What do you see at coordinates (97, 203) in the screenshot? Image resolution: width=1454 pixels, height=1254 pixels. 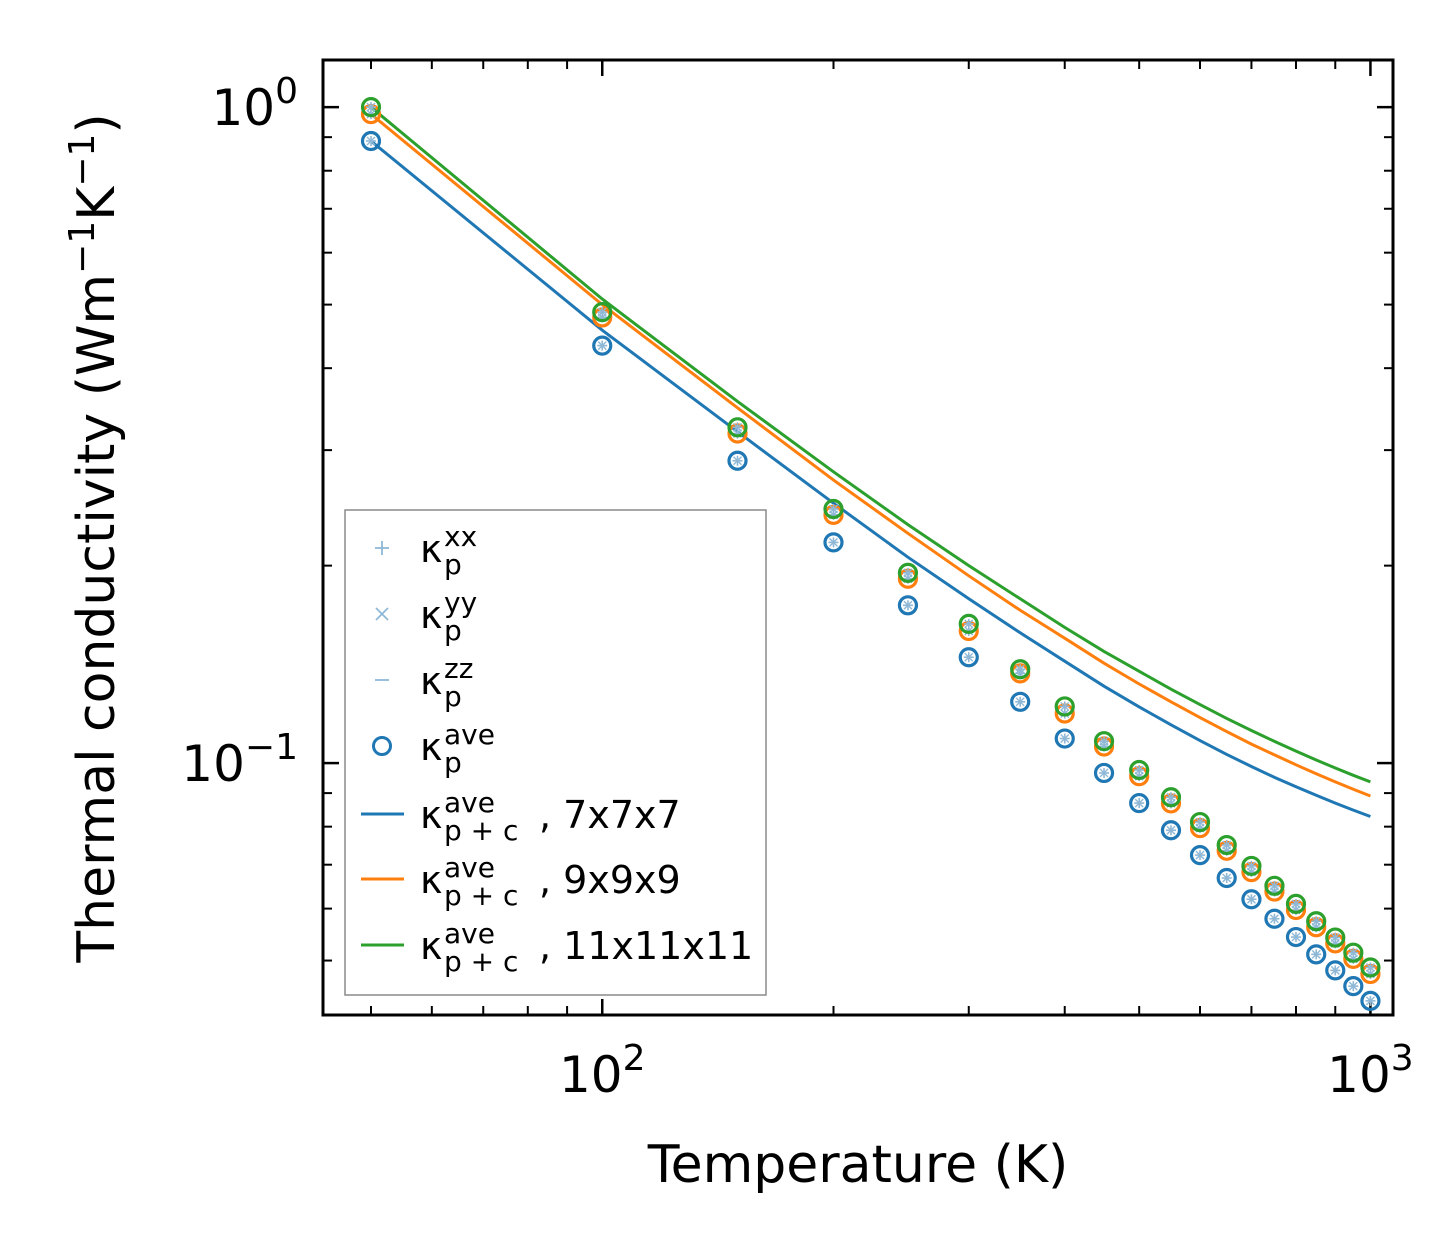 I see `y-axis-label-unit-k: K` at bounding box center [97, 203].